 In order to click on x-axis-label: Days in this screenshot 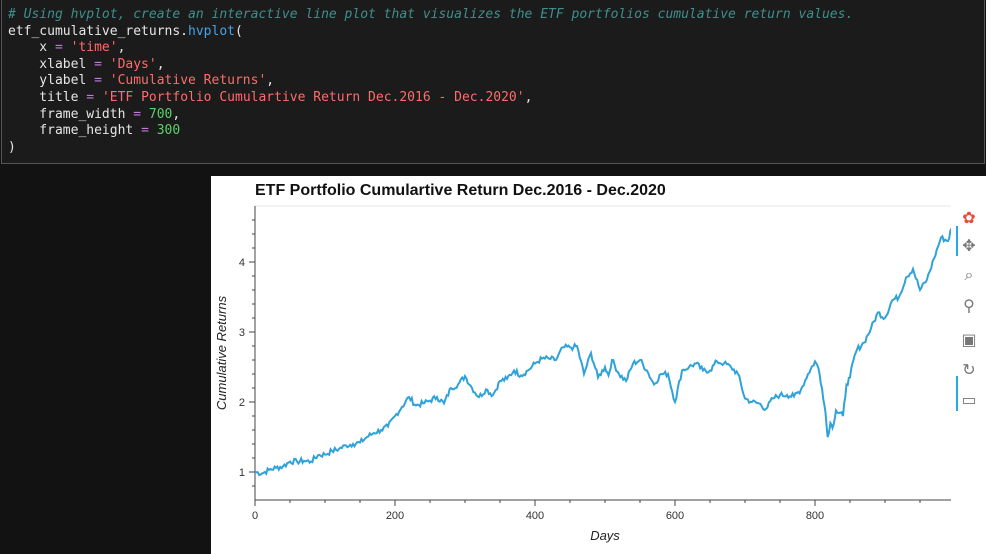, I will do `click(605, 535)`.